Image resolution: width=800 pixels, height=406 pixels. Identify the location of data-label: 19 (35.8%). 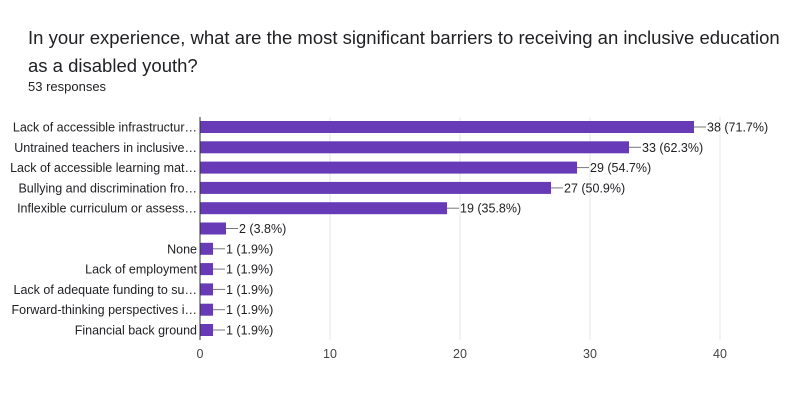
(490, 209).